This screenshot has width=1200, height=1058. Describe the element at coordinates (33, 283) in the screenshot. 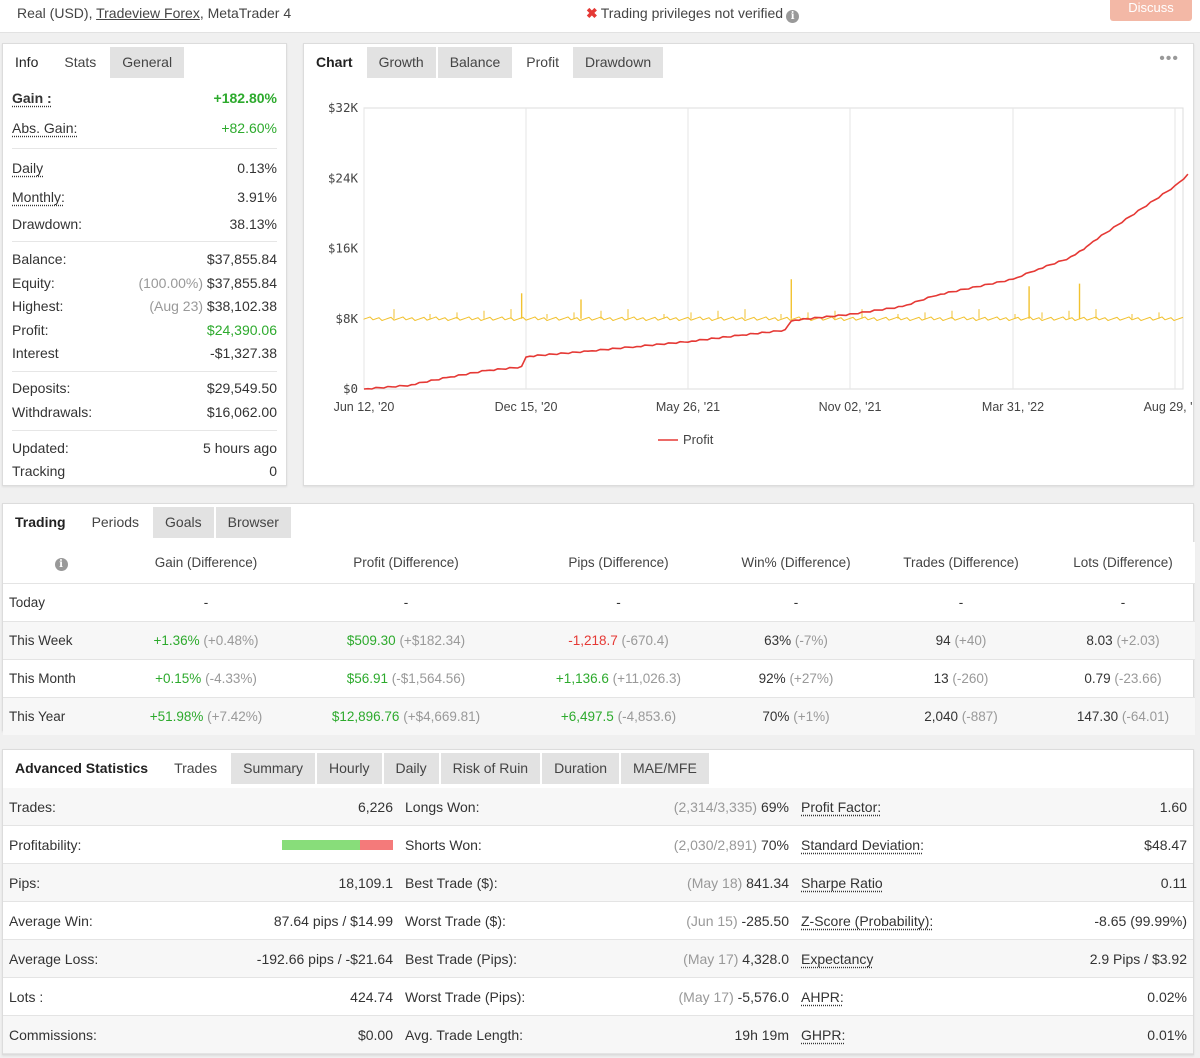

I see `stat-label: Equity:` at that location.